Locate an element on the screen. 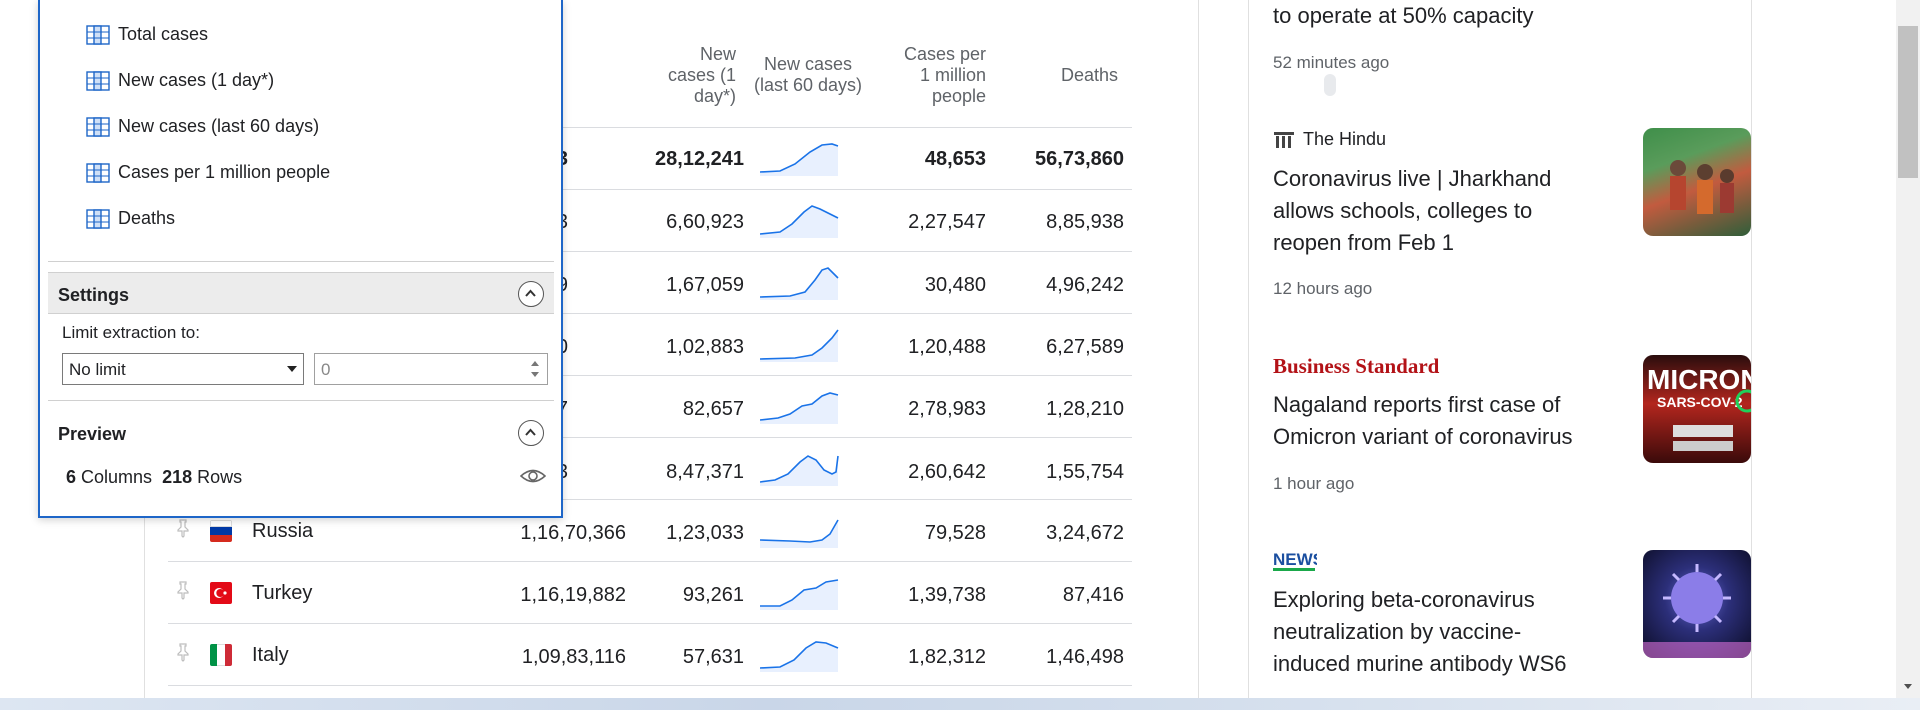  cases-per-million-cell: 48,653 is located at coordinates (955, 159).